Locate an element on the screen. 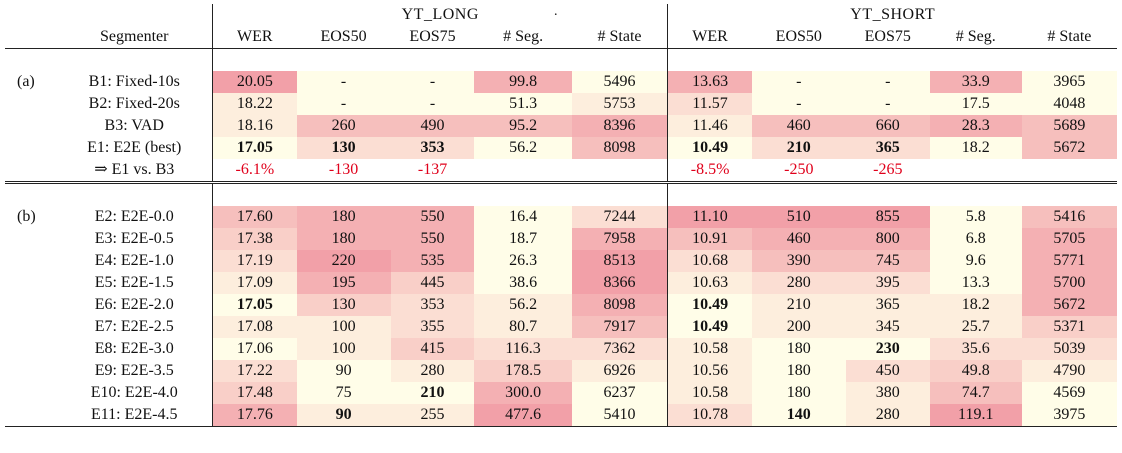  cell-long-eos50: 260 is located at coordinates (343, 126).